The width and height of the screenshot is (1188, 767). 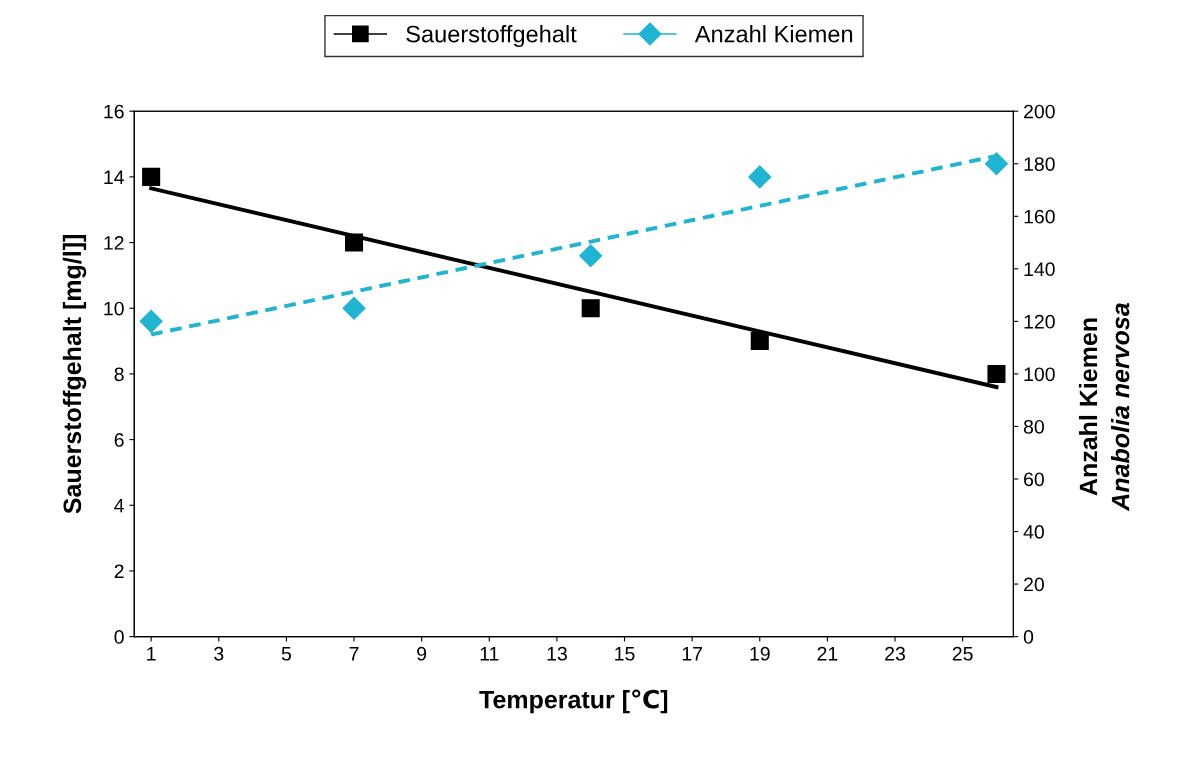 I want to click on x-tick-label: 11, so click(x=489, y=654).